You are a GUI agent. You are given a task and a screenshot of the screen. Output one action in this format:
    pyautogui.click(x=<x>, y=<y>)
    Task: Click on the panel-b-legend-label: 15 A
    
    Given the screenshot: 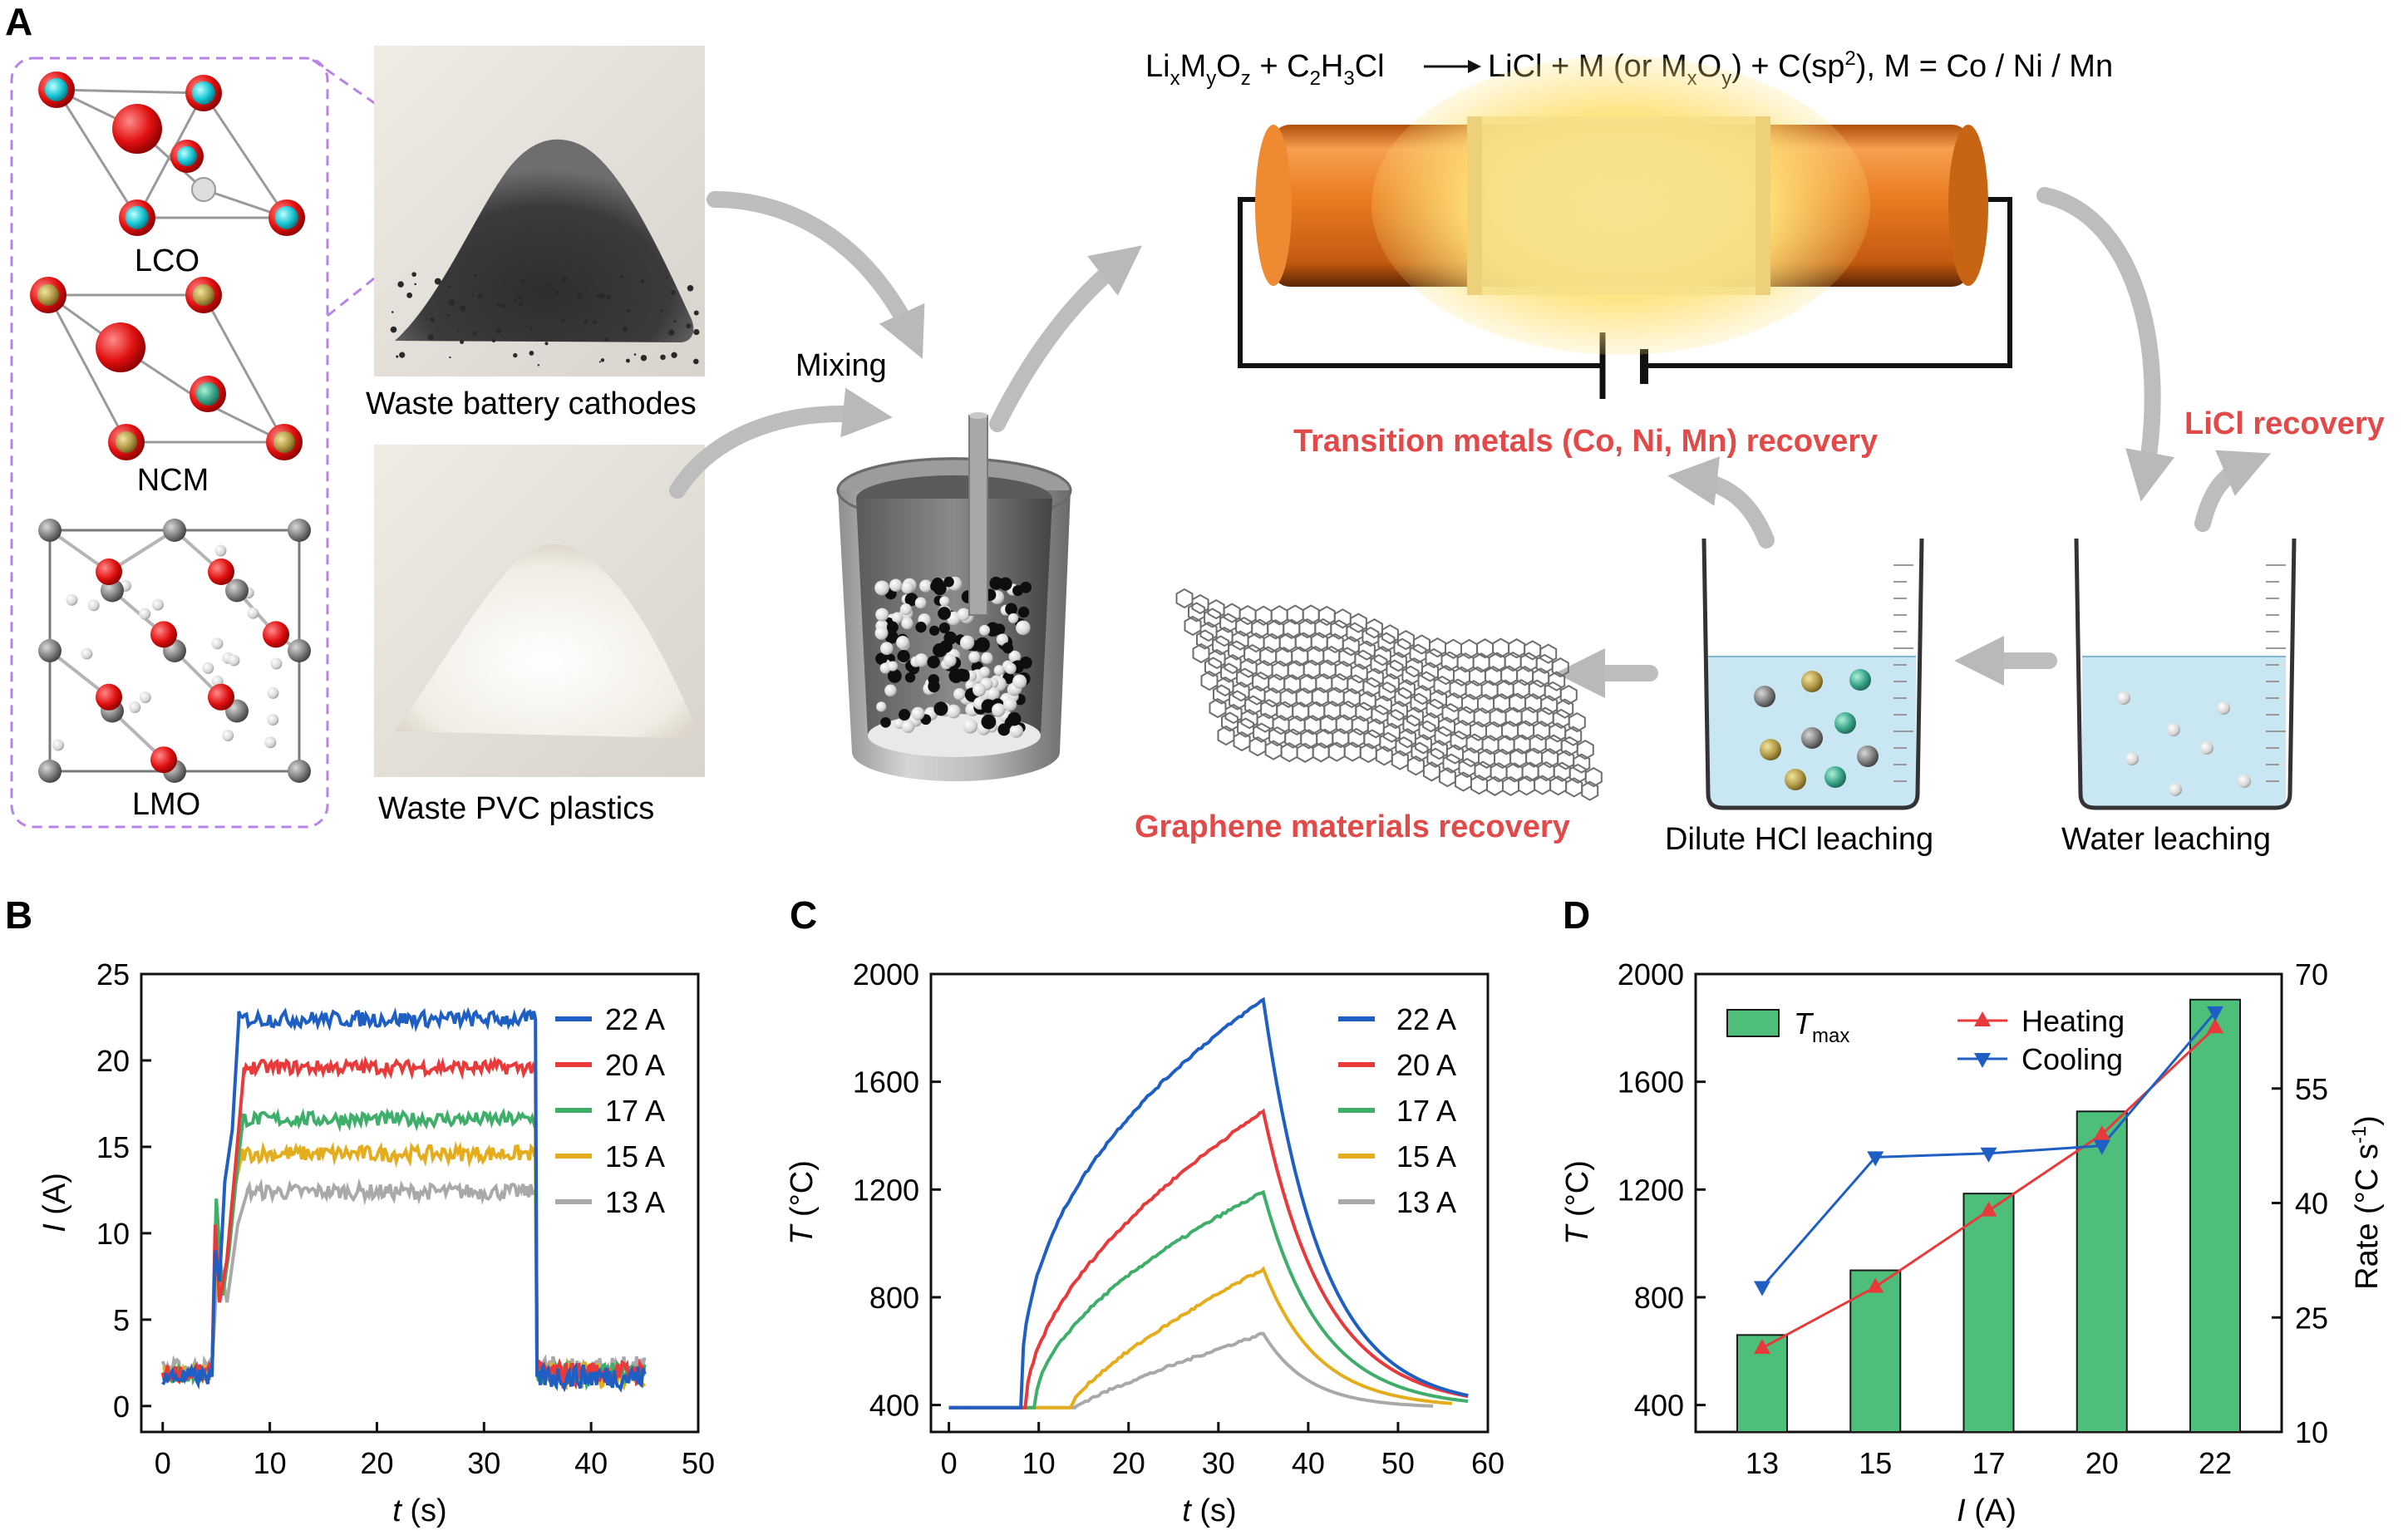 What is the action you would take?
    pyautogui.click(x=635, y=1156)
    